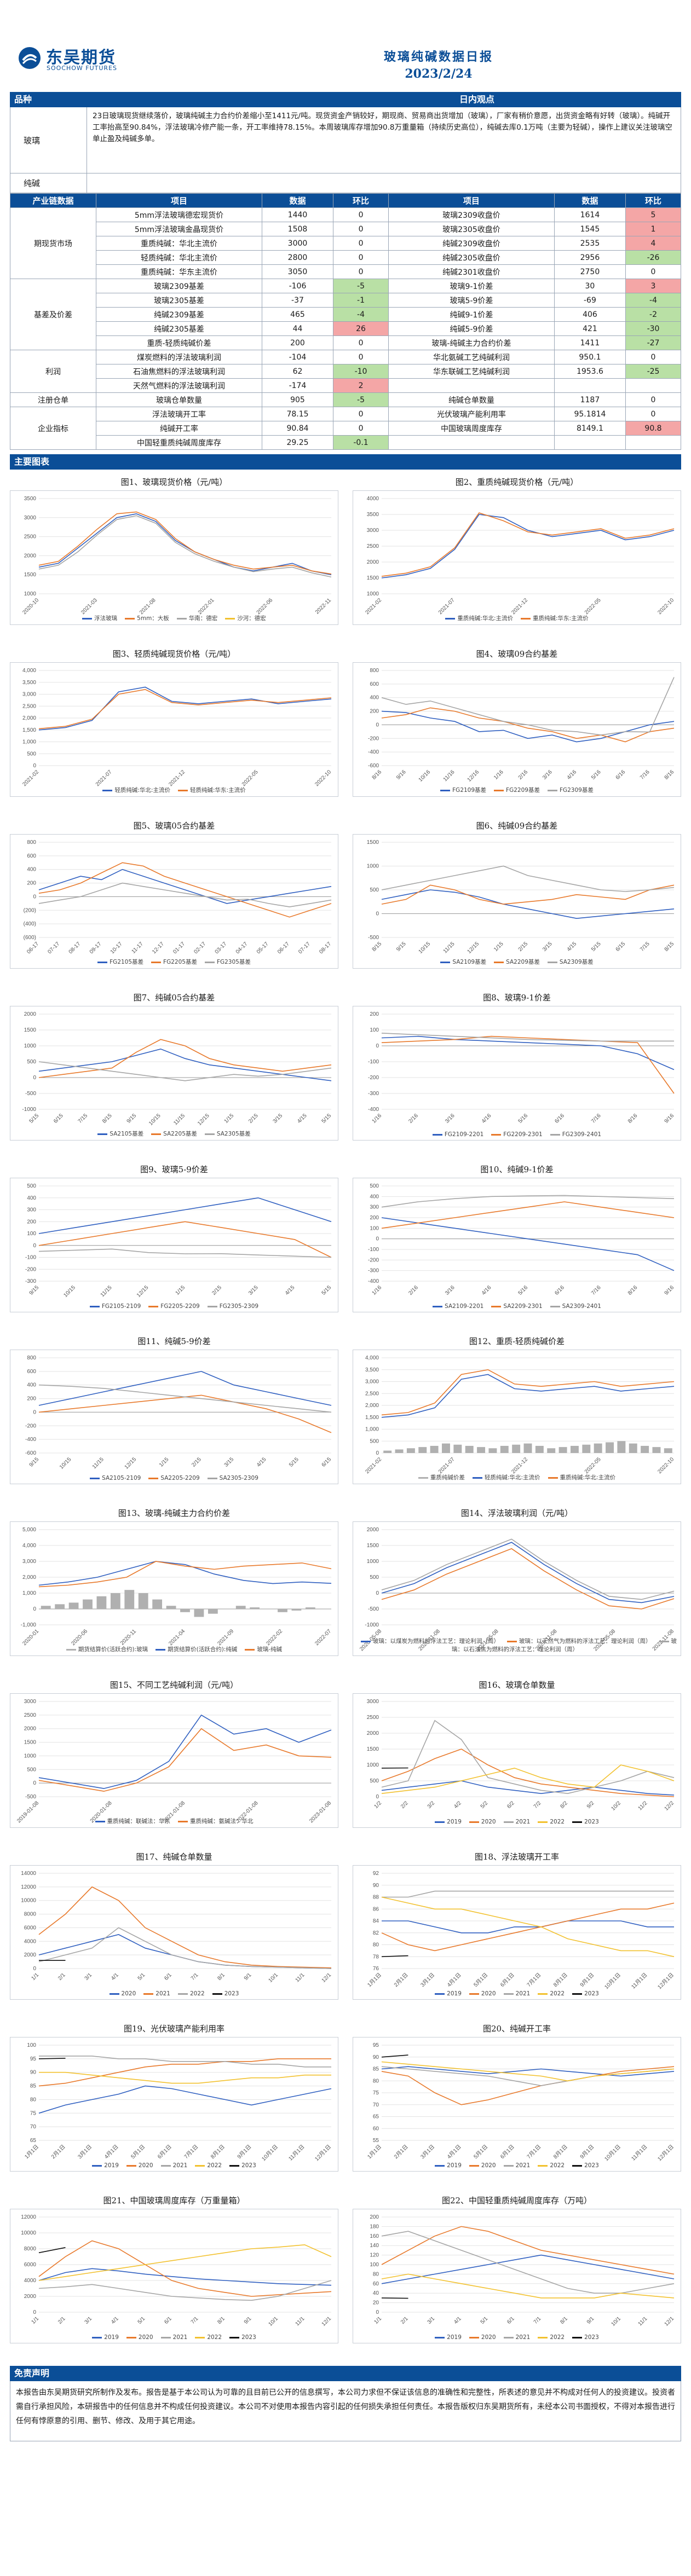  Describe the element at coordinates (413, 1119) in the screenshot. I see `chart-x-tick-label: 2/16` at that location.